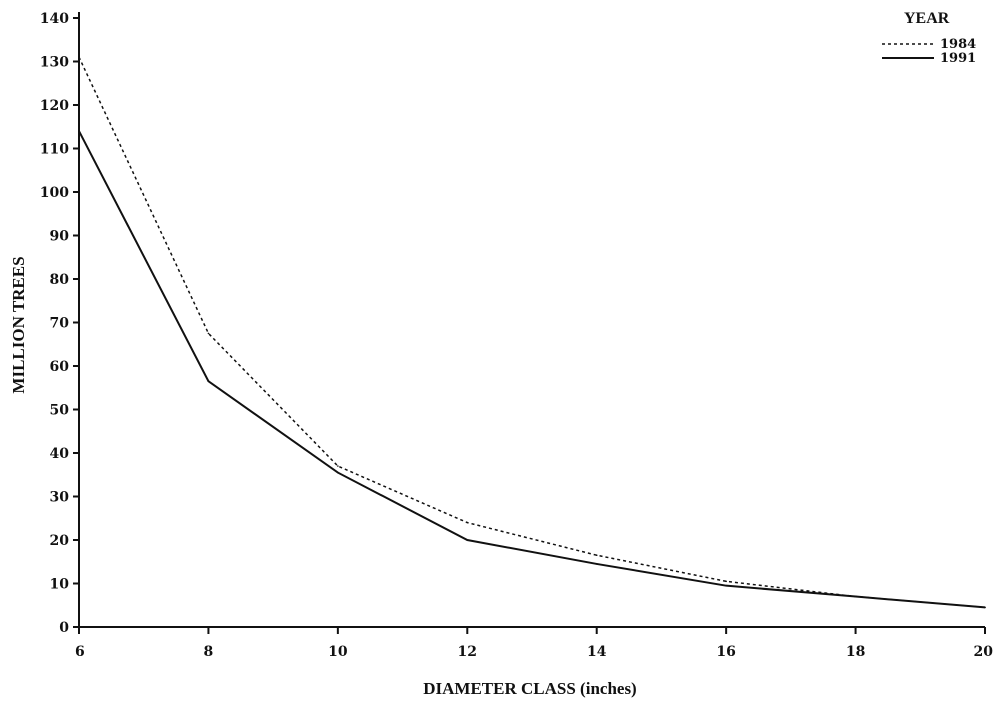  I want to click on y-tick-label: 0, so click(64, 628).